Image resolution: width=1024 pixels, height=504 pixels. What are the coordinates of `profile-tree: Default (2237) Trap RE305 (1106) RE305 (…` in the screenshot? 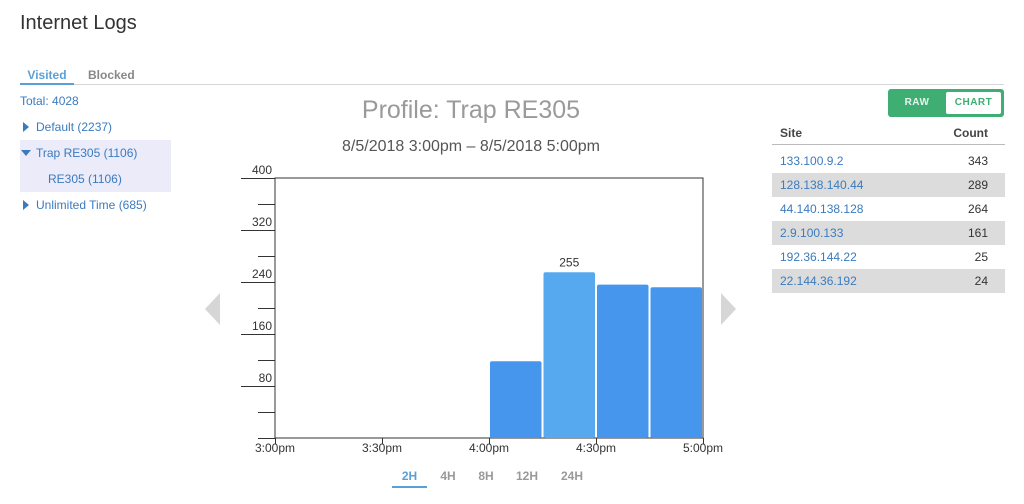 It's located at (95, 166).